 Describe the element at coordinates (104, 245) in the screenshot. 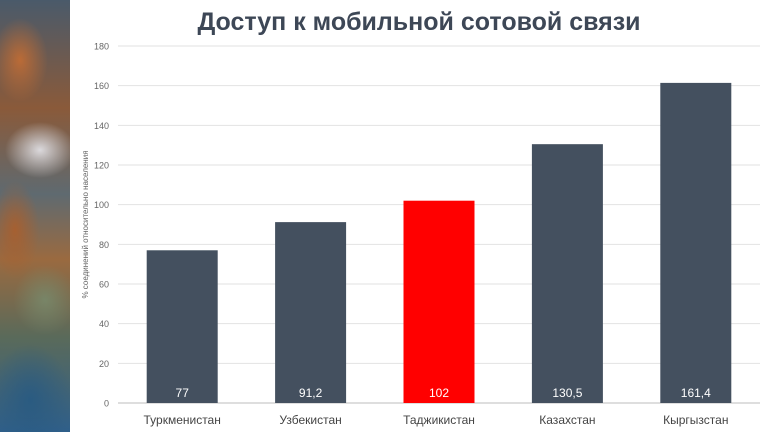

I see `y-tick-label: 80` at that location.